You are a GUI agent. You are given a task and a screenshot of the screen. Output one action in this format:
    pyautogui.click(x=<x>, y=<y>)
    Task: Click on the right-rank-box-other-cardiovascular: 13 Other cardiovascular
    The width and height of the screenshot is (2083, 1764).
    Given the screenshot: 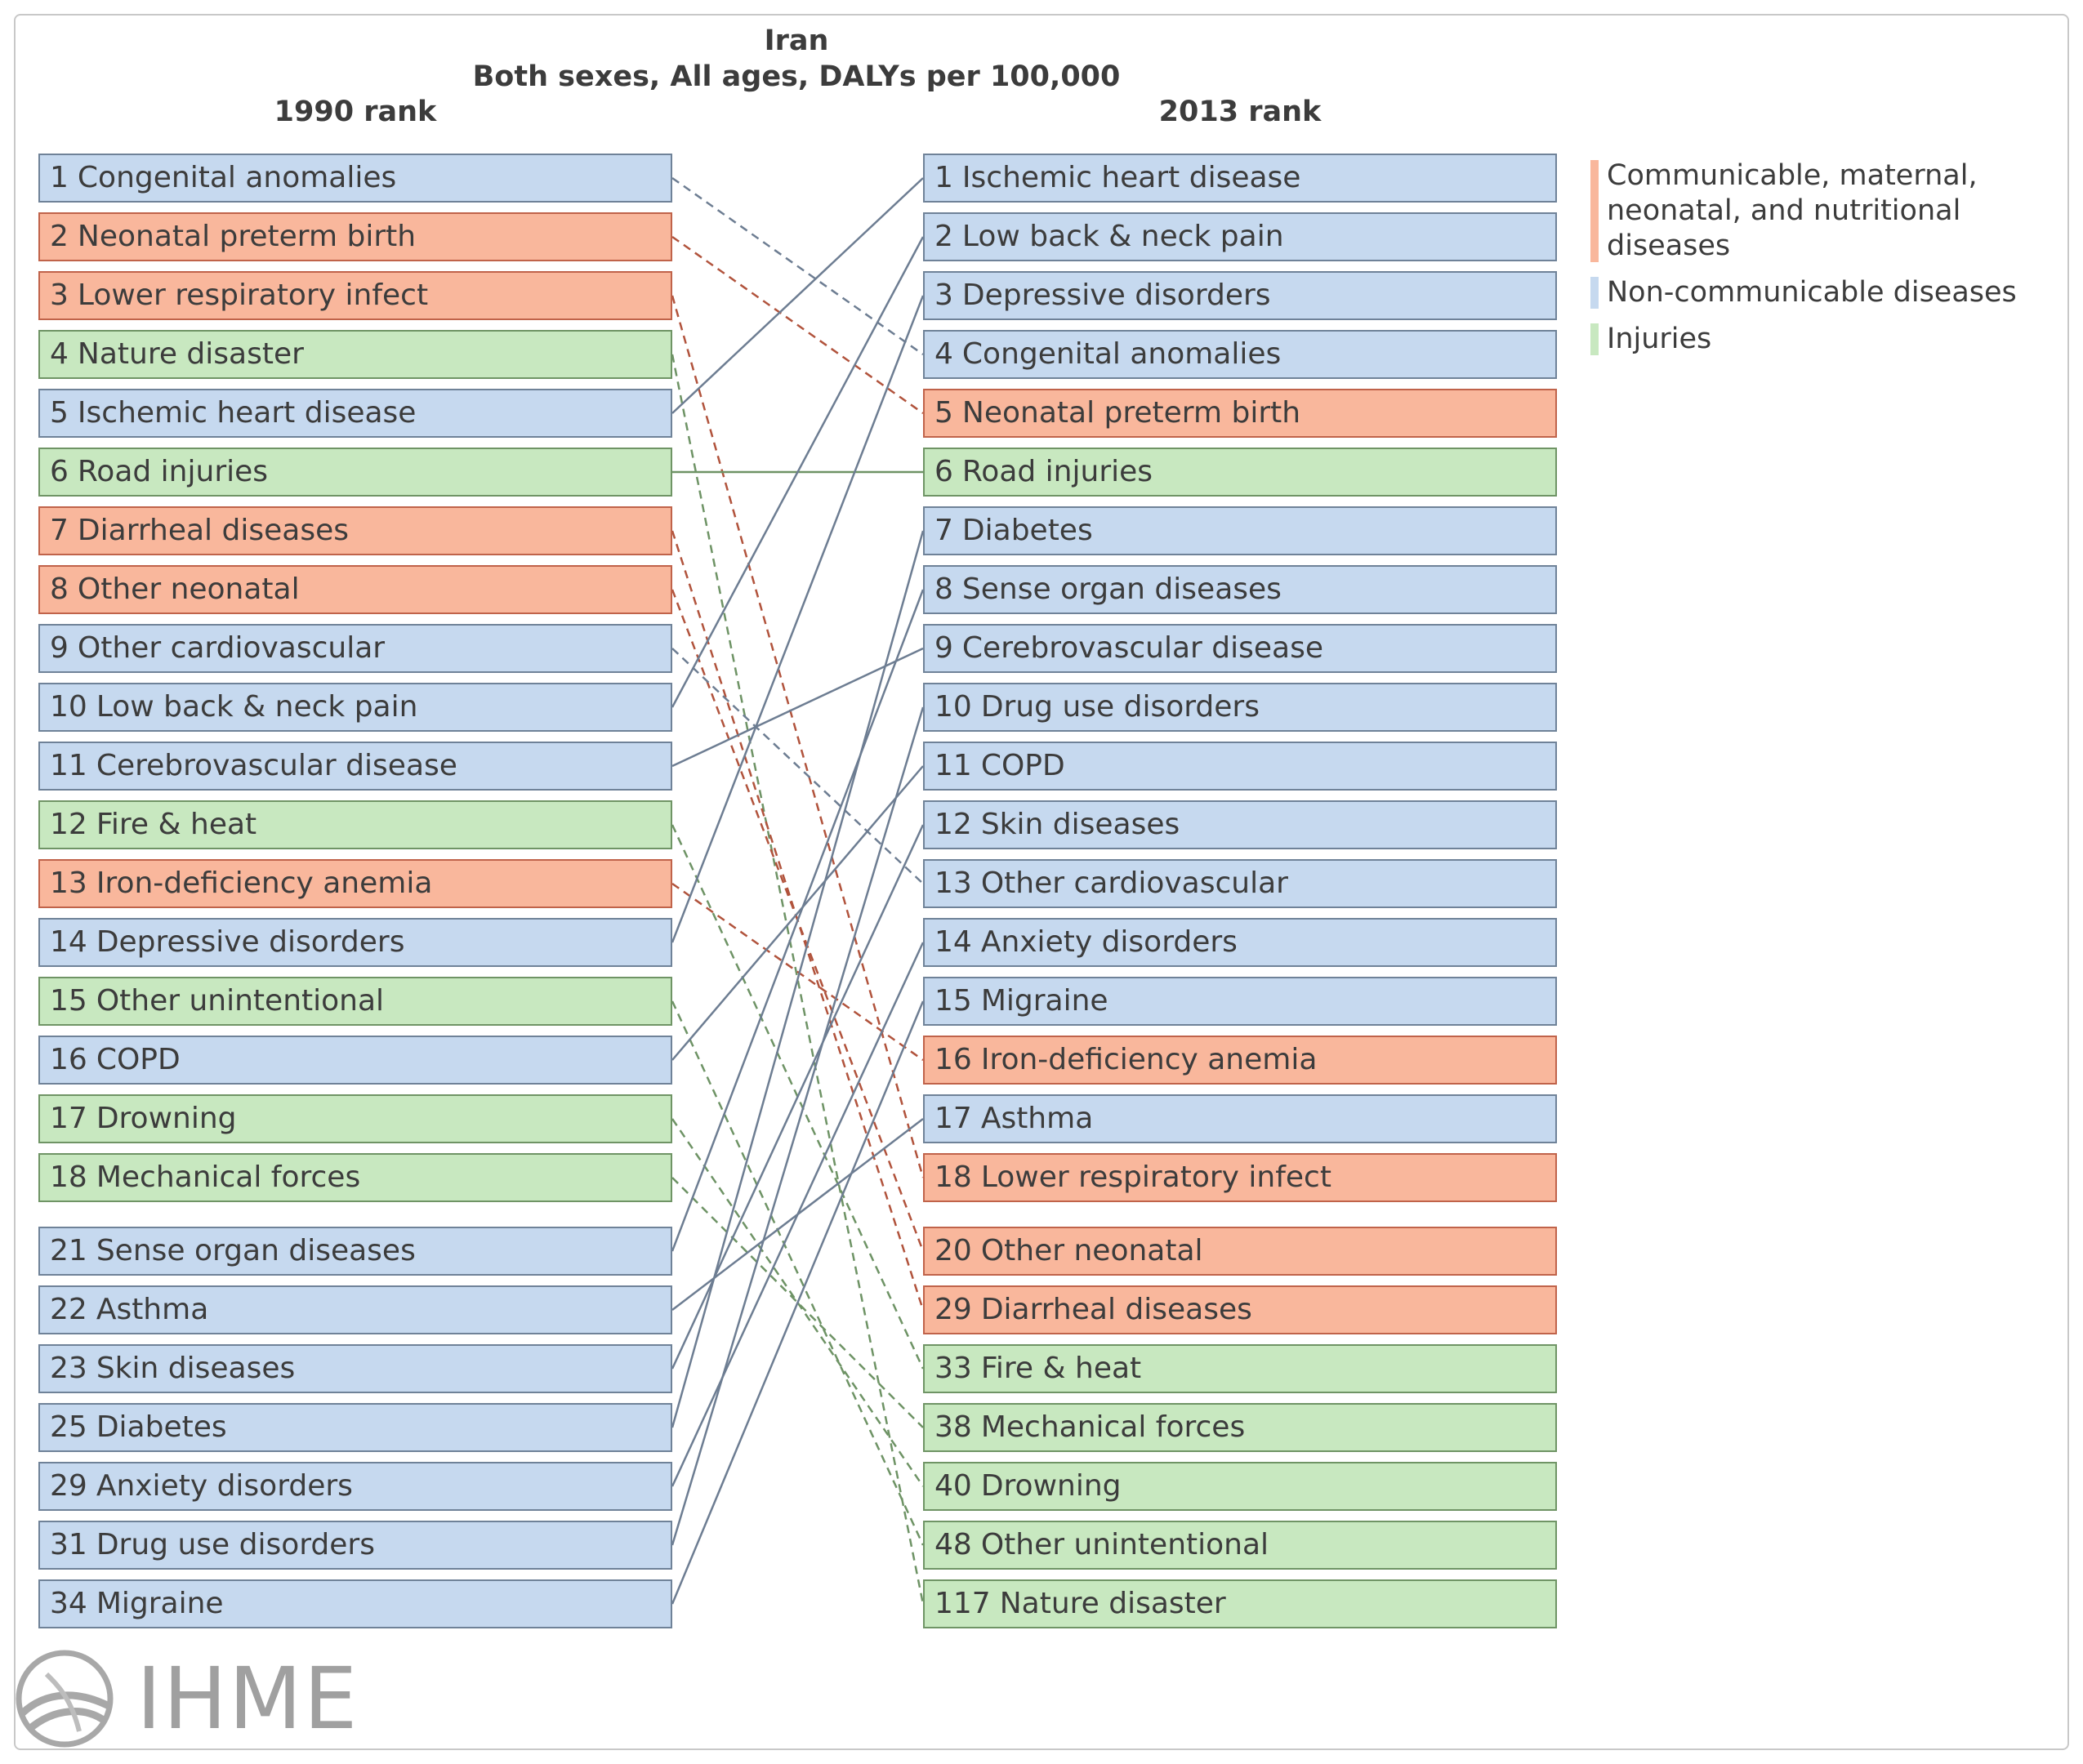 What is the action you would take?
    pyautogui.click(x=1240, y=883)
    